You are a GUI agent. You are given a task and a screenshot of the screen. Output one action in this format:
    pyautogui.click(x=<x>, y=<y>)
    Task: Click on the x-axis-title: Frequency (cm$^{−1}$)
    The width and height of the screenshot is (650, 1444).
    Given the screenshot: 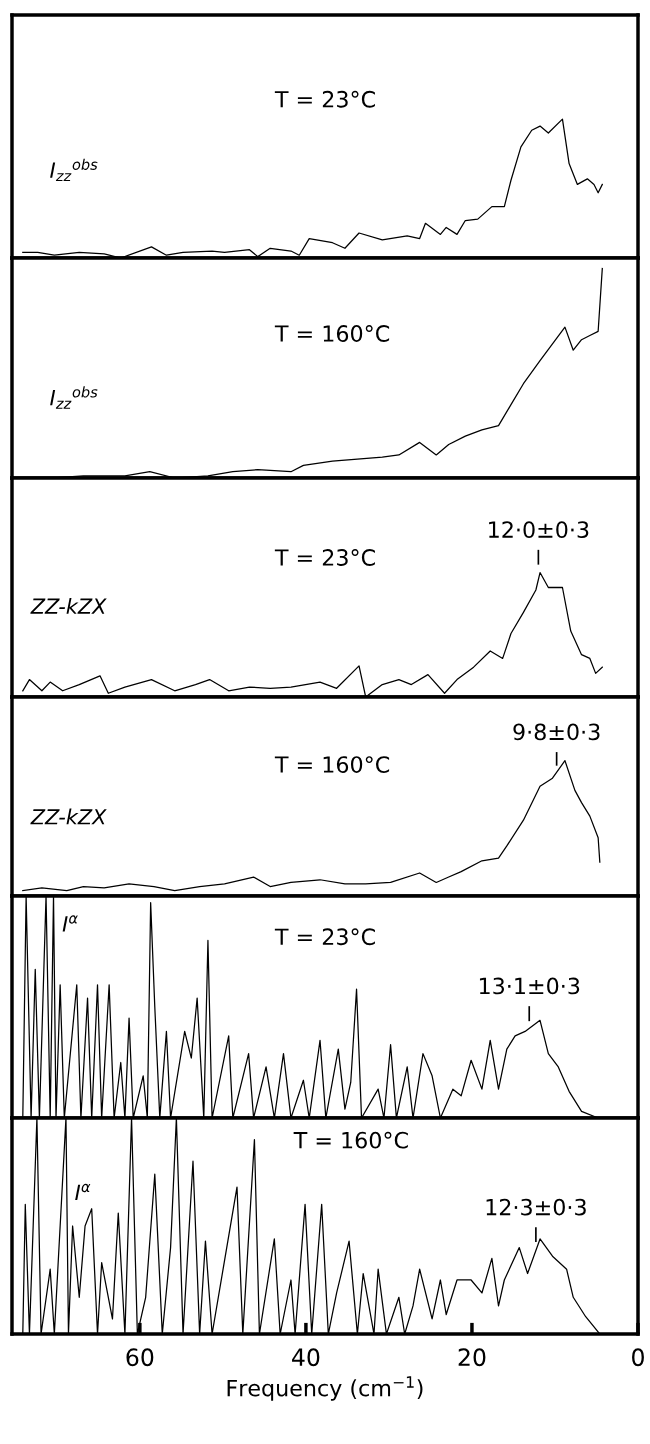 What is the action you would take?
    pyautogui.click(x=325, y=1388)
    